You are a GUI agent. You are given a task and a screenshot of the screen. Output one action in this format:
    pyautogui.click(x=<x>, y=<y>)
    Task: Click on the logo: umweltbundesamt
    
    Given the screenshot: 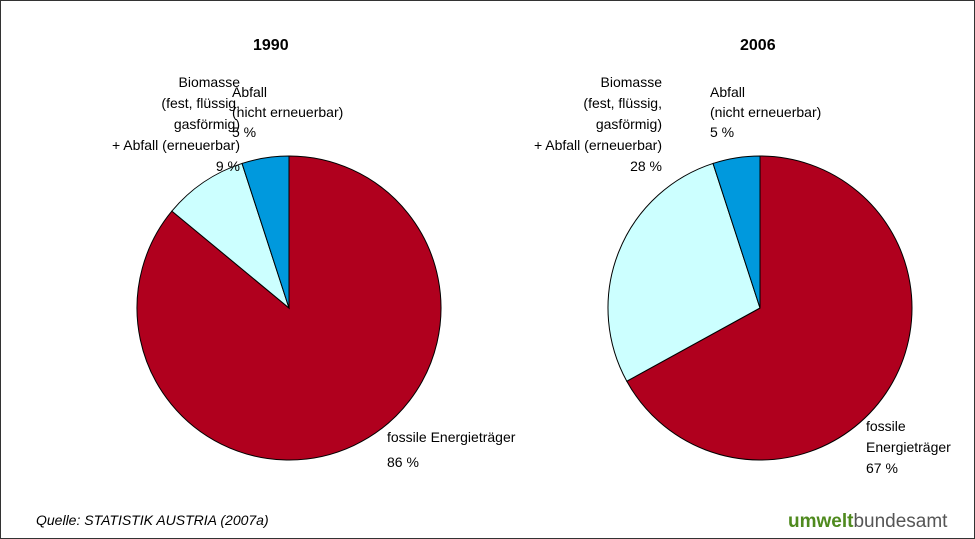 What is the action you would take?
    pyautogui.click(x=868, y=521)
    